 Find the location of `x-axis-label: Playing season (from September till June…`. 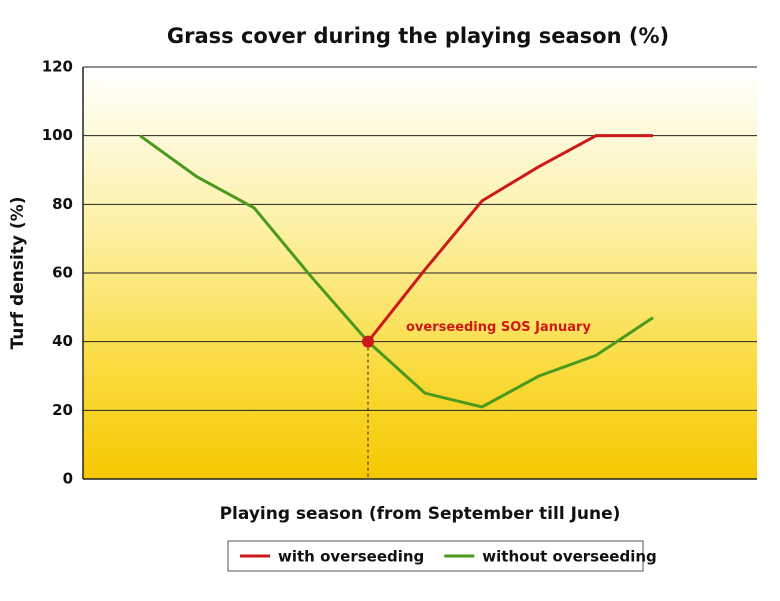

x-axis-label: Playing season (from September till June… is located at coordinates (420, 514).